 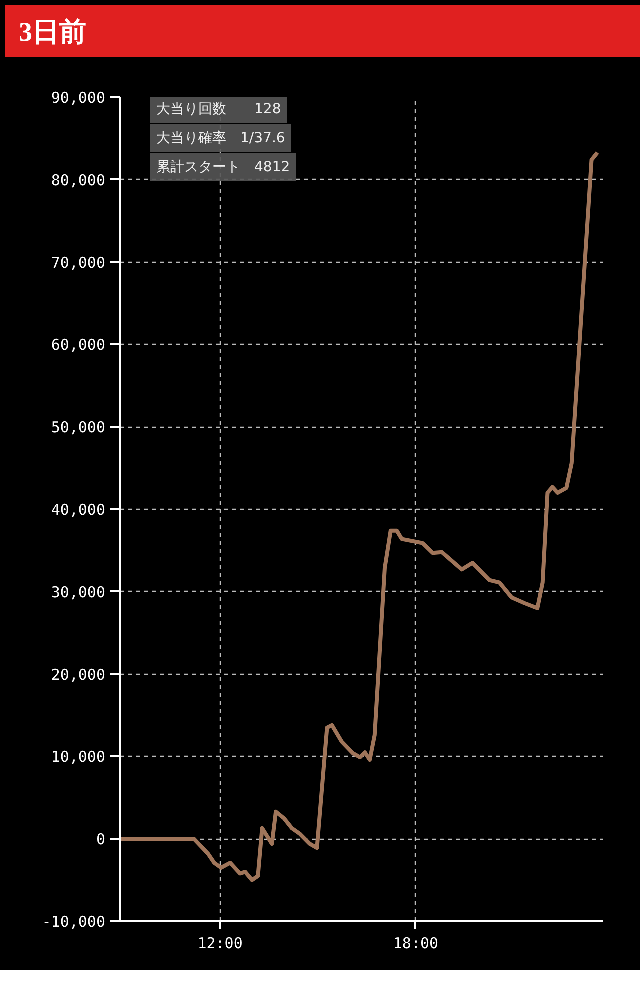 What do you see at coordinates (78, 98) in the screenshot?
I see `y-tick-label: 90,000` at bounding box center [78, 98].